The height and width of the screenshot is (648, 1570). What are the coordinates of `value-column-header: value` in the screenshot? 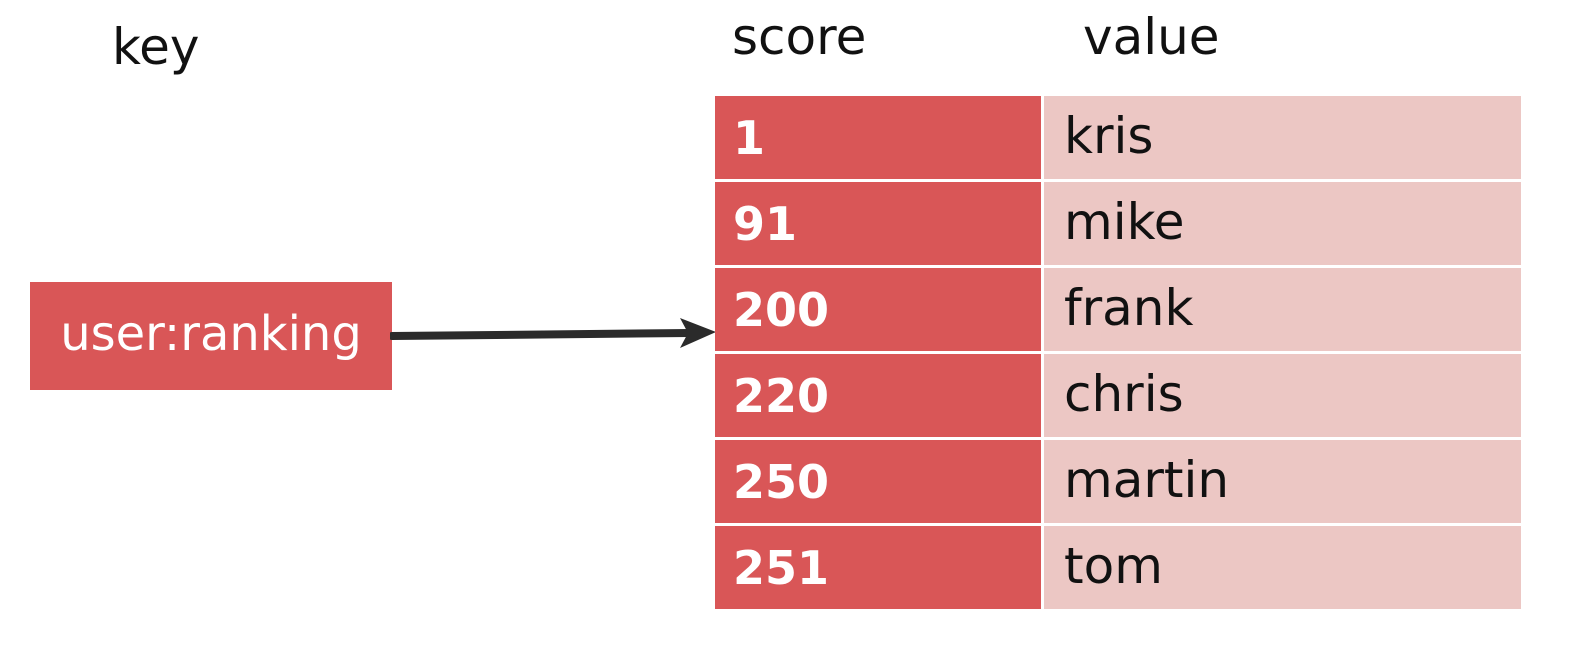 It's located at (1151, 37).